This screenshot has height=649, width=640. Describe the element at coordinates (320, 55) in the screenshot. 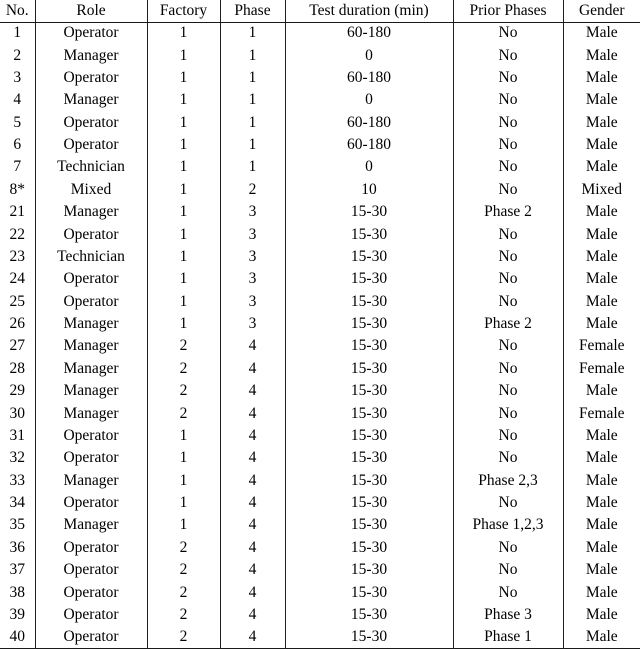

I see `table-row: 2 Manager 1 1 0 No Male` at that location.